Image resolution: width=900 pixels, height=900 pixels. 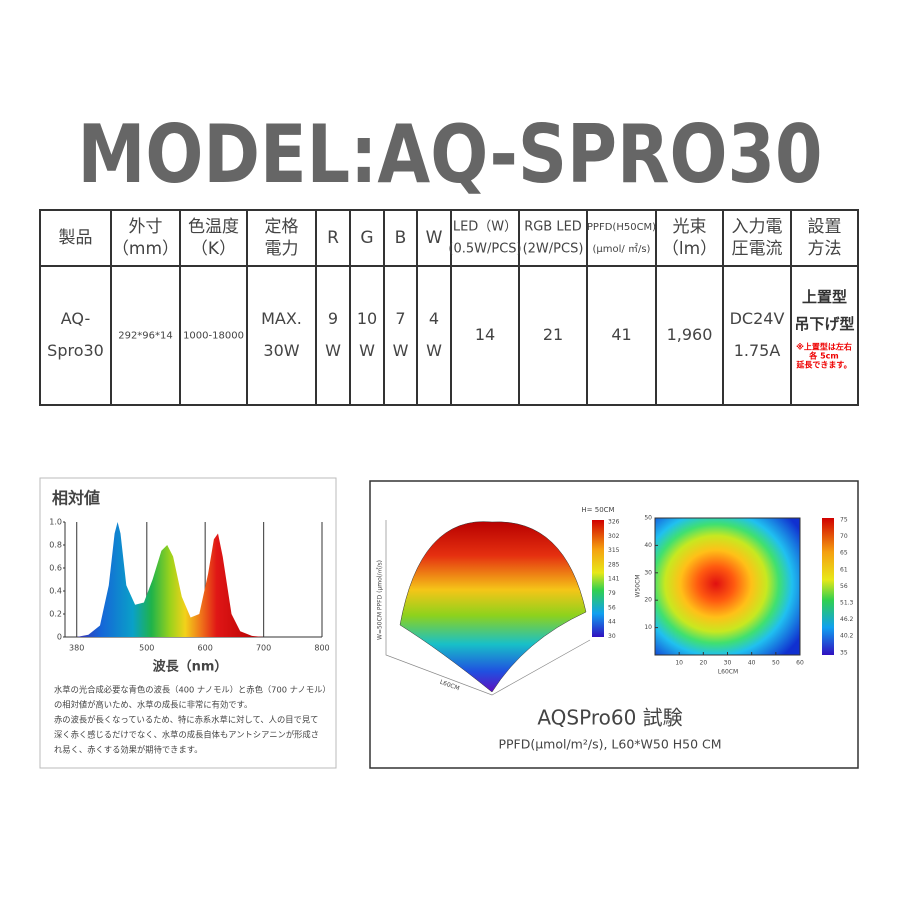 I want to click on description: 水草の光合成必要な青色の波長（400 ナノモル）と赤色（700 ナノモル）, so click(x=192, y=690).